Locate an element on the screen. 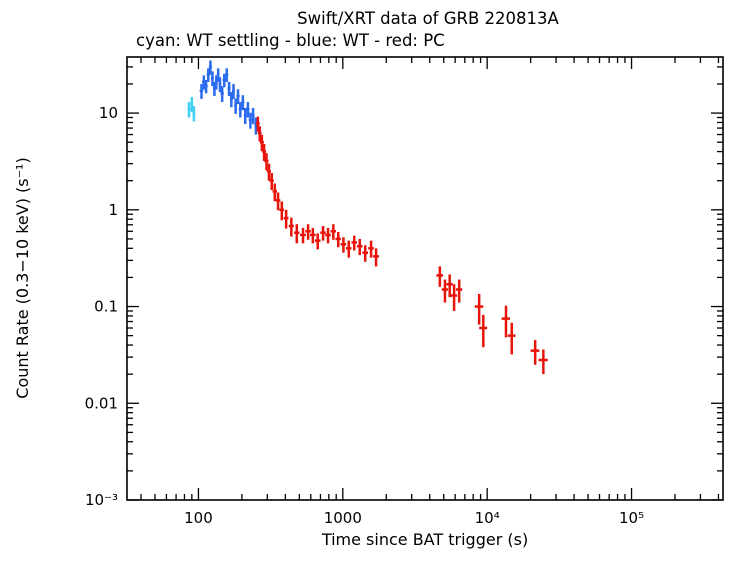 The image size is (746, 562). y-tick-label: 10 is located at coordinates (108, 113).